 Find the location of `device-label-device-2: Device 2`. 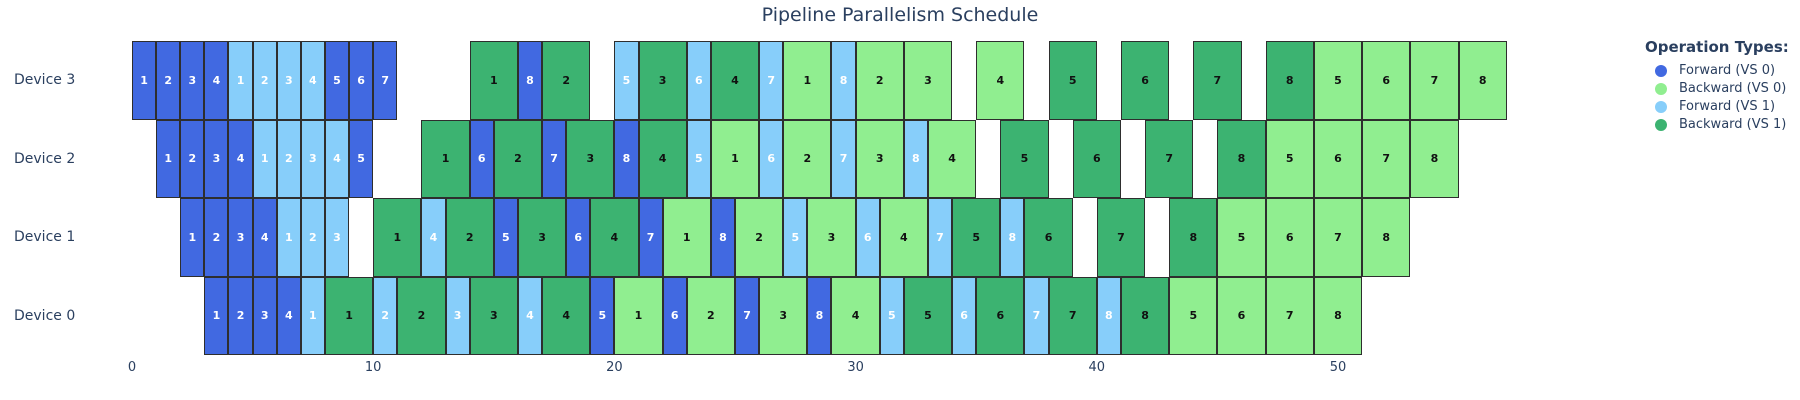

device-label-device-2: Device 2 is located at coordinates (45, 158).